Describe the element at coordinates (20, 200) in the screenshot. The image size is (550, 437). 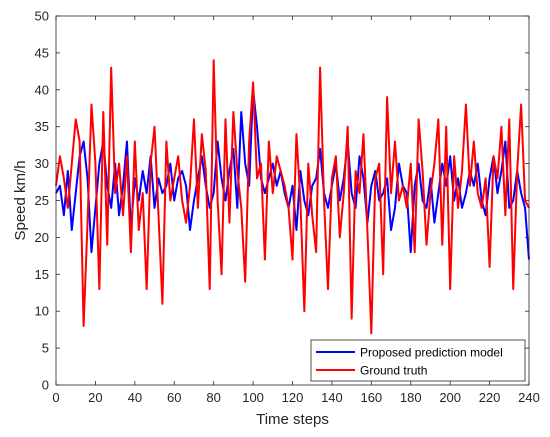
I see `y-axis-title: Speed km/h` at that location.